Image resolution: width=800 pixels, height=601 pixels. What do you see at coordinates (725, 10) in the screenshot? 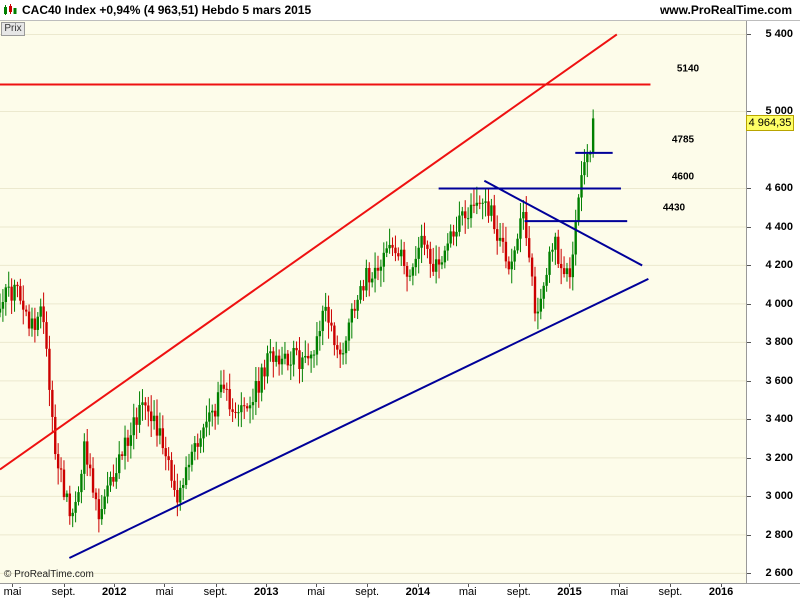
I see `site-link: www.ProRealTime.com` at bounding box center [725, 10].